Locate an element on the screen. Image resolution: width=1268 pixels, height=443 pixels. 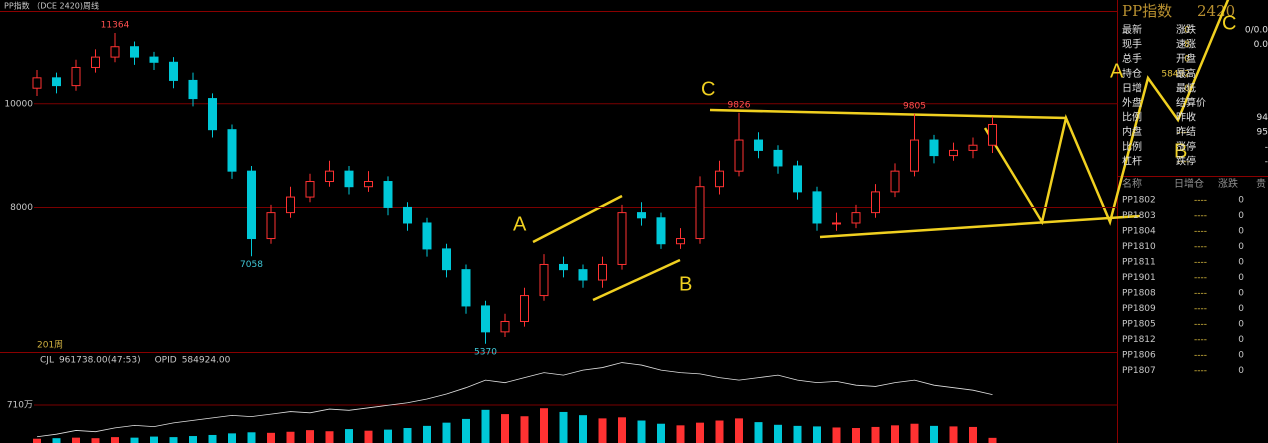
contract-name: PP1809 is located at coordinates (1139, 309).